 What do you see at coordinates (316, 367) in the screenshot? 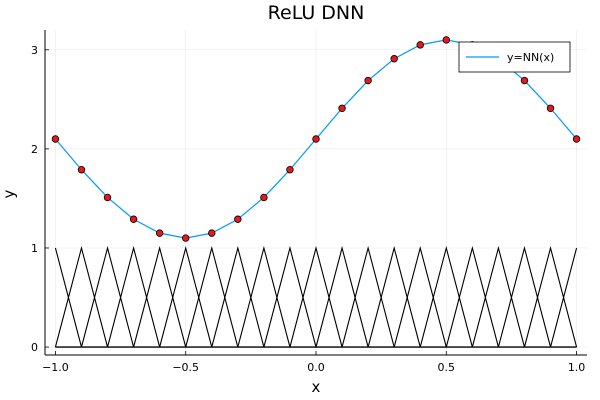
I see `x-tick-label: 0.0` at bounding box center [316, 367].